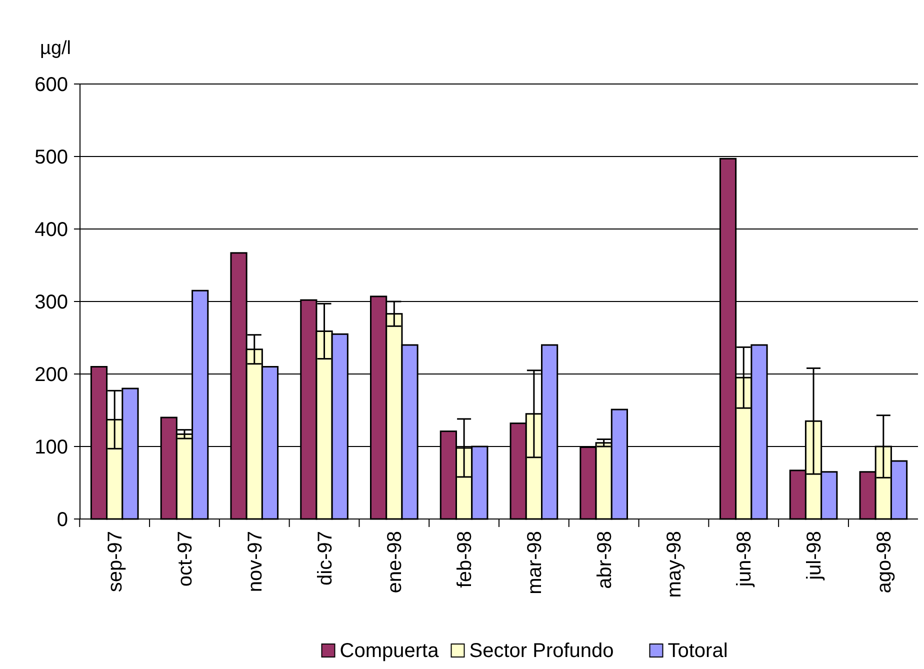  What do you see at coordinates (815, 556) in the screenshot?
I see `x-tick-label: jul-98` at bounding box center [815, 556].